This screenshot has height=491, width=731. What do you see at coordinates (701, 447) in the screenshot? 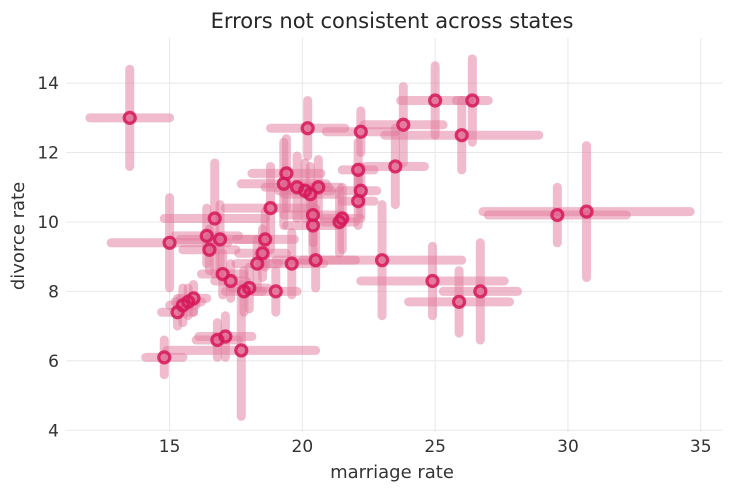
I see `x-tick-label: 35` at bounding box center [701, 447].